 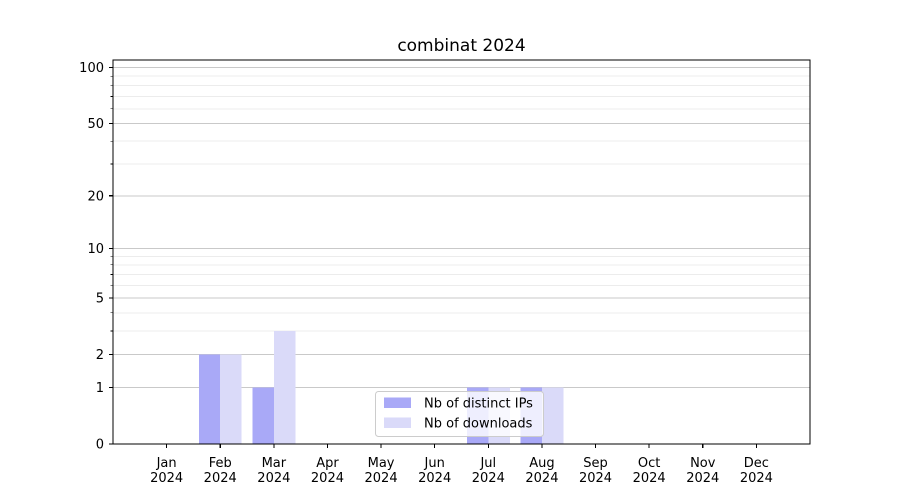 What do you see at coordinates (397, 402) in the screenshot?
I see `legend-swatch-distinct-ips-icon` at bounding box center [397, 402].